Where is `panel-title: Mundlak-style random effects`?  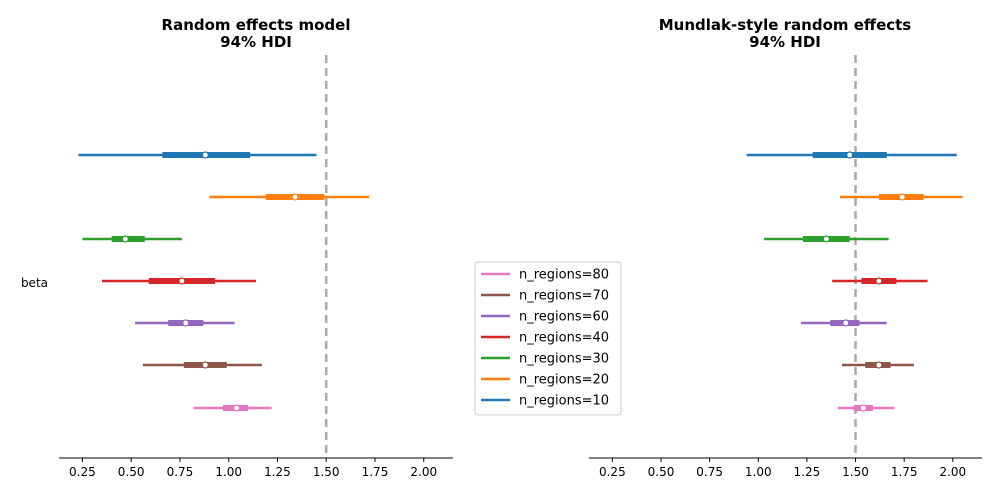
panel-title: Mundlak-style random effects is located at coordinates (785, 25).